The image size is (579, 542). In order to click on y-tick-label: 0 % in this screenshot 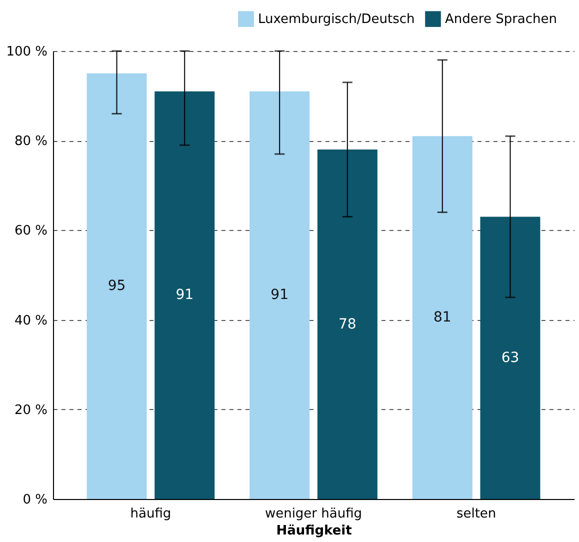, I will do `click(35, 500)`.